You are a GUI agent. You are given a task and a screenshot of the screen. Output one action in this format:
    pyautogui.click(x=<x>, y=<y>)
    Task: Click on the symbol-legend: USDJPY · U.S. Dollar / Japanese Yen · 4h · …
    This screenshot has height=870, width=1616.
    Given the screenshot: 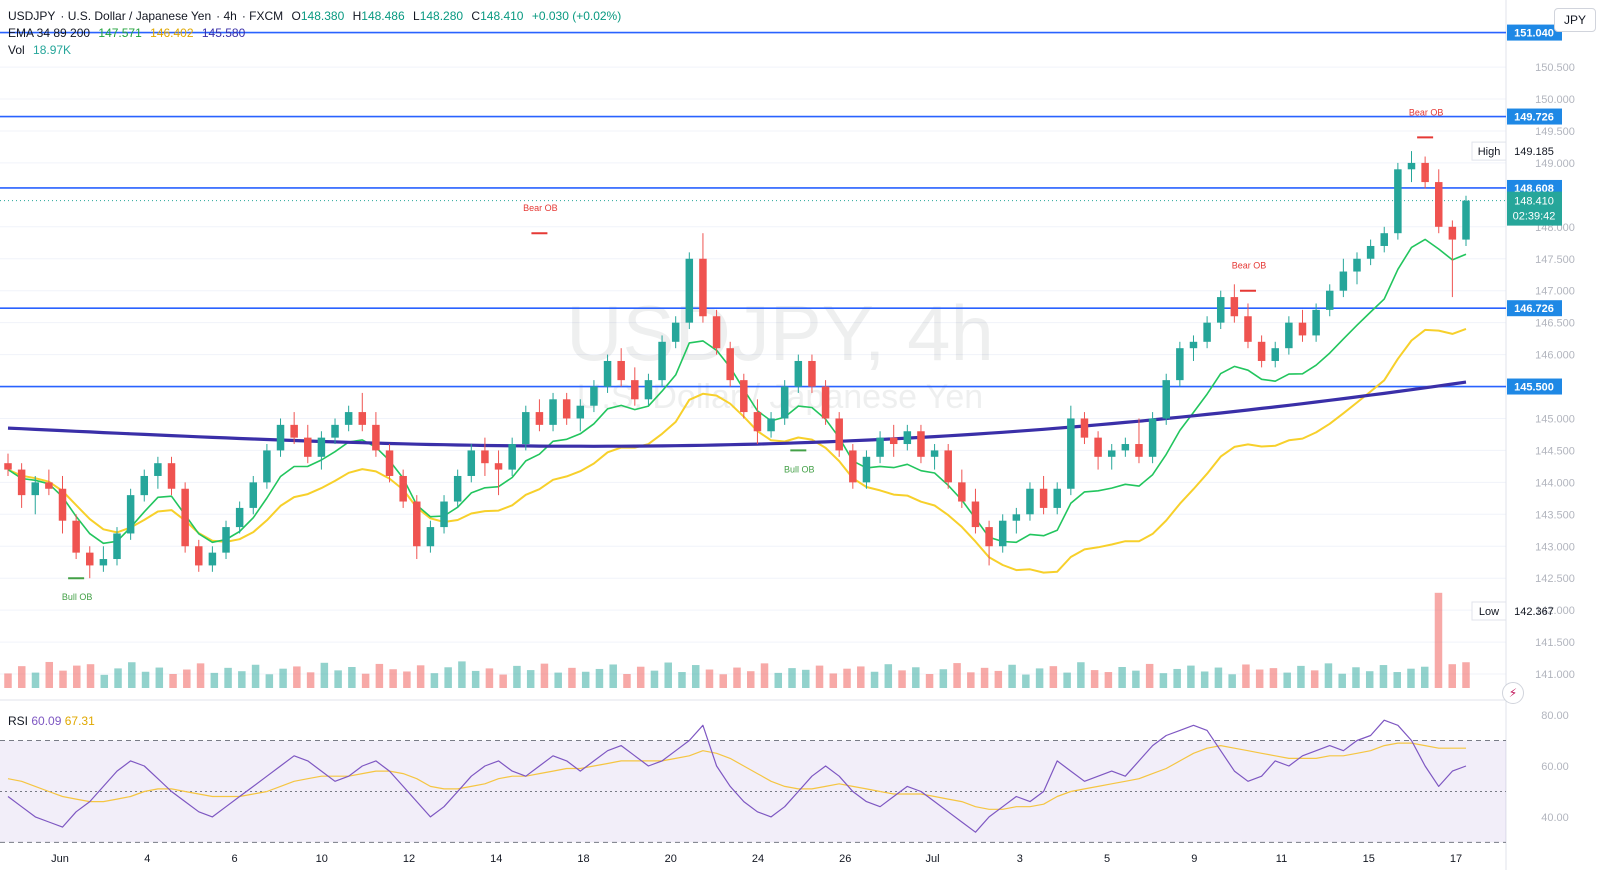 What is the action you would take?
    pyautogui.click(x=315, y=16)
    